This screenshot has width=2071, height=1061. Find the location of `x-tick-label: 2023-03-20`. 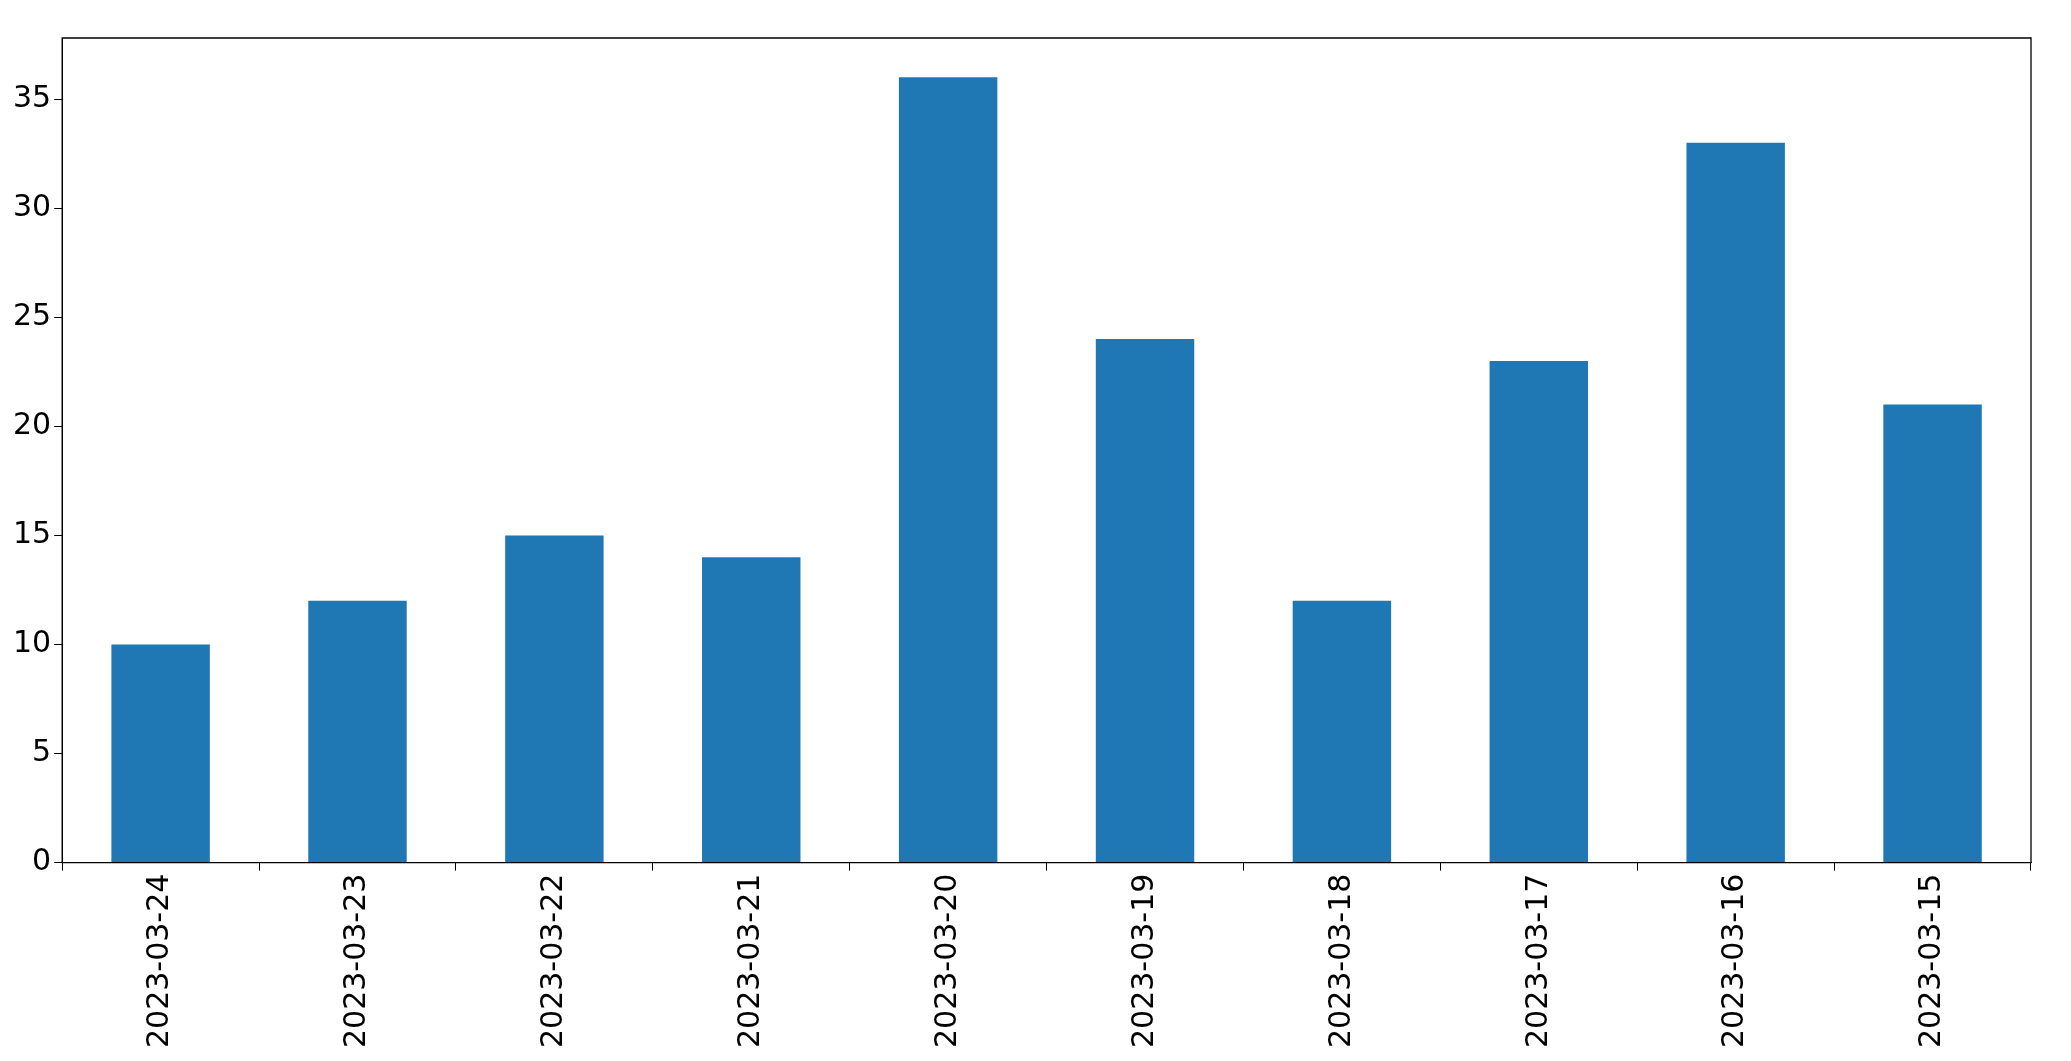

x-tick-label: 2023-03-20 is located at coordinates (945, 961).